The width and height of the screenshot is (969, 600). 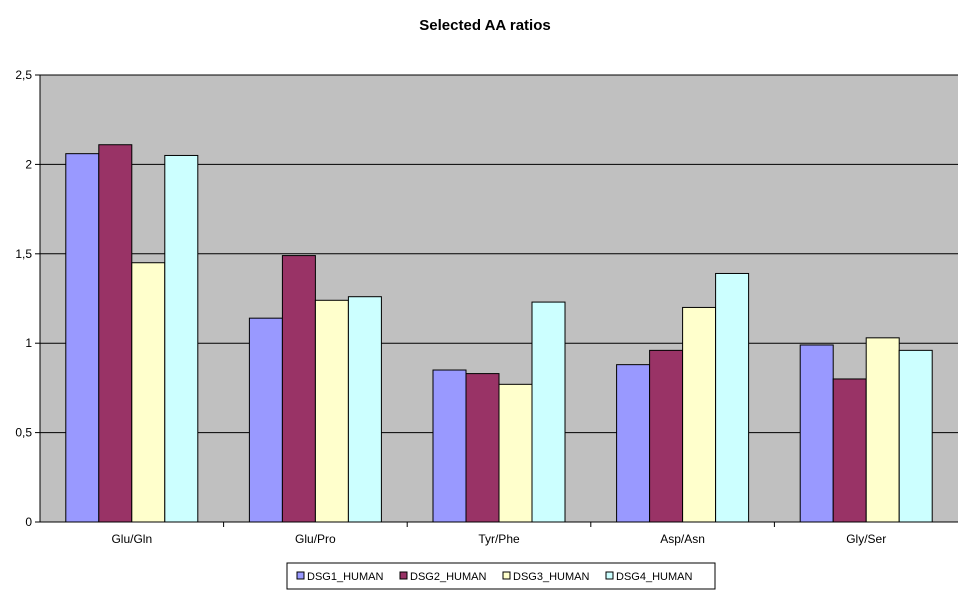 I want to click on x-tick-label: Gly/Ser, so click(x=866, y=539).